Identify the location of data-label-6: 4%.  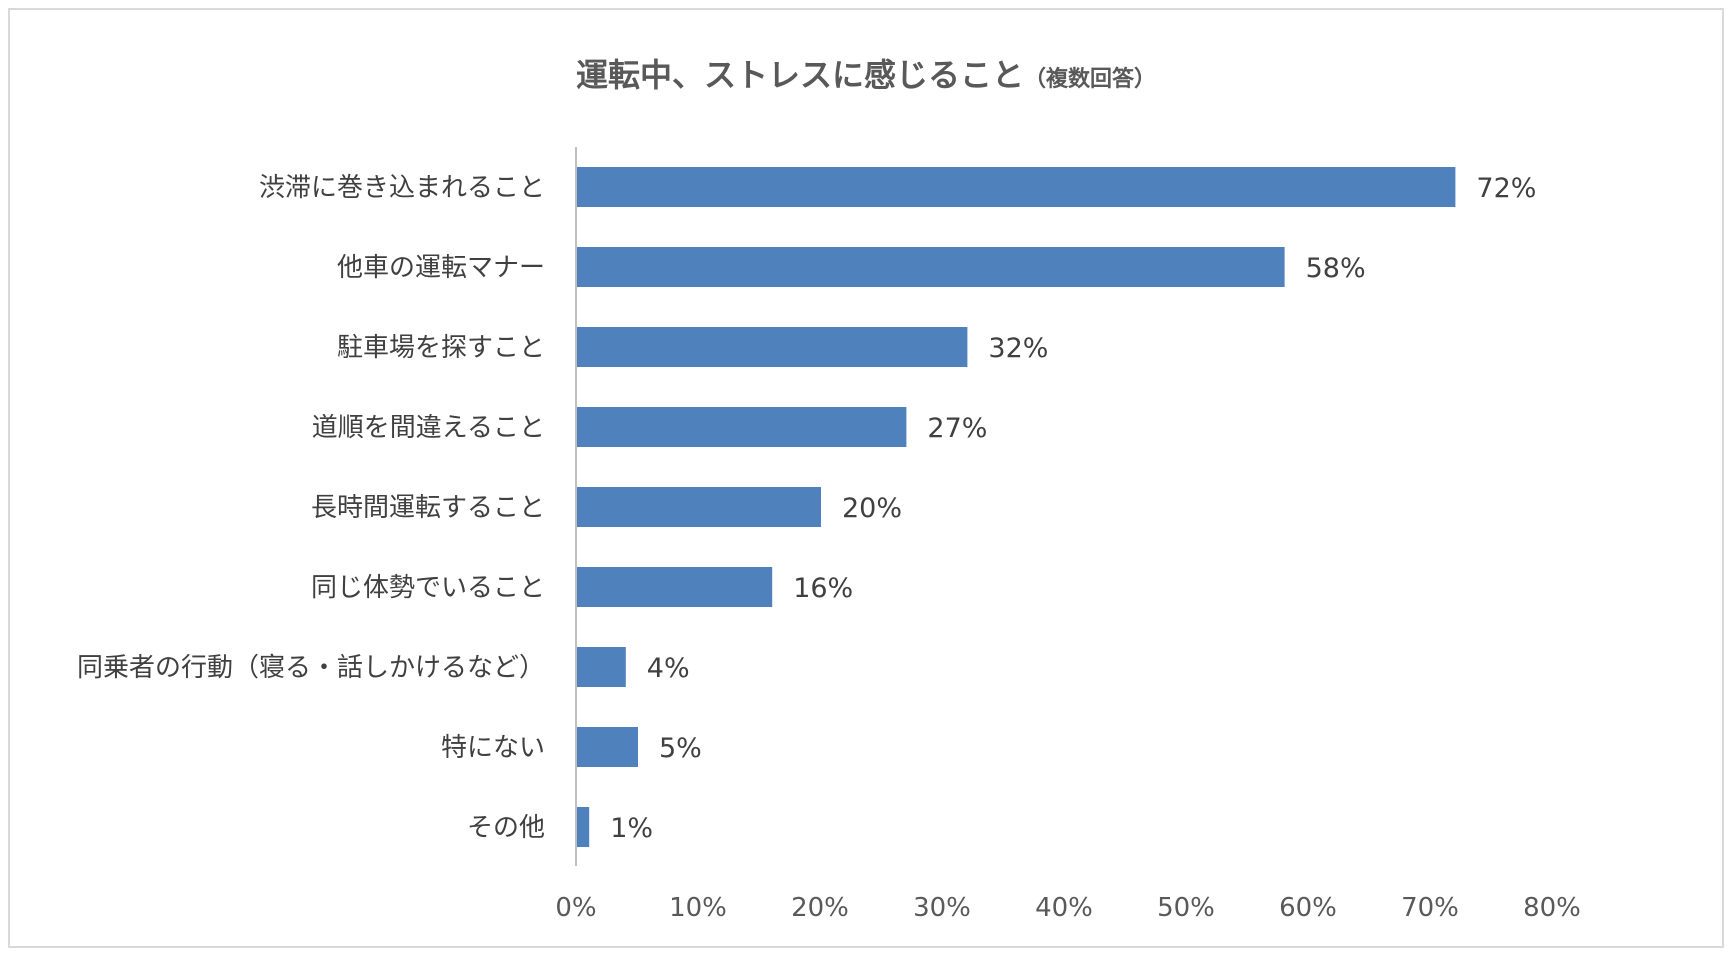
(668, 668).